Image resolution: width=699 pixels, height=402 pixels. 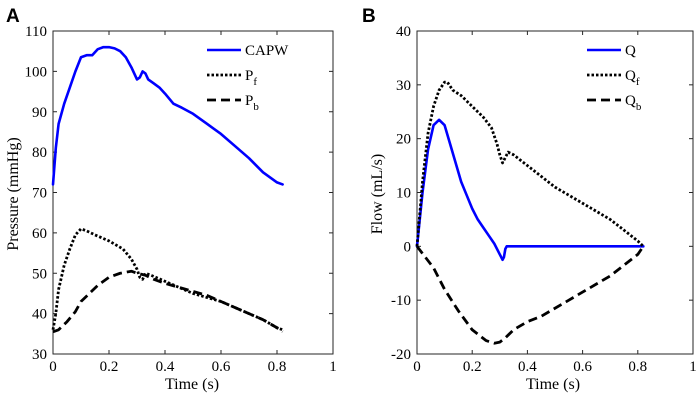 I want to click on panel-b-x-tick-label: 0, so click(x=417, y=367).